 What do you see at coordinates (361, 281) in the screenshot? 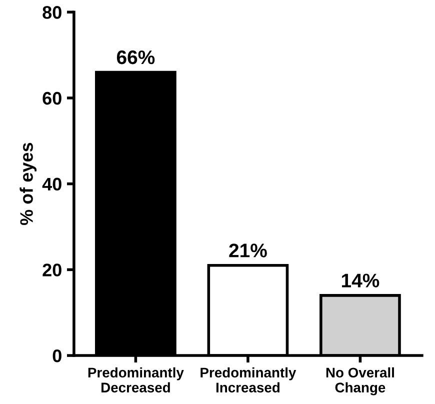
I see `data-label: 14%` at bounding box center [361, 281].